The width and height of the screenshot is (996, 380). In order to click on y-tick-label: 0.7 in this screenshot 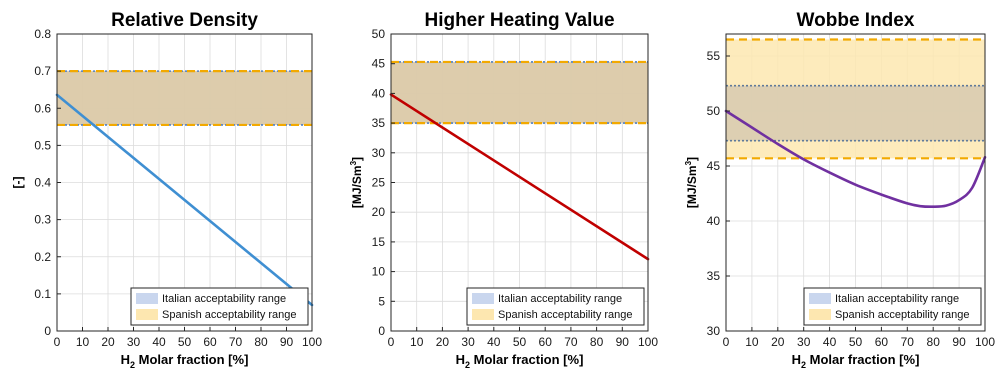, I will do `click(42, 71)`.